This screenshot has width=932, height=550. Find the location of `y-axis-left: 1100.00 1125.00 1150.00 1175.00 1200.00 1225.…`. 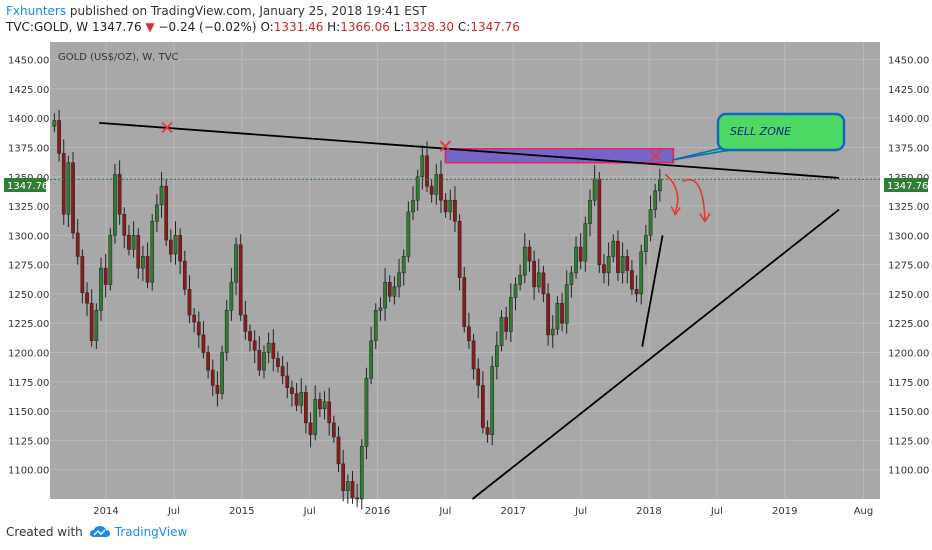

y-axis-left: 1100.00 1125.00 1150.00 1175.00 1200.00 1225.… is located at coordinates (28, 266).